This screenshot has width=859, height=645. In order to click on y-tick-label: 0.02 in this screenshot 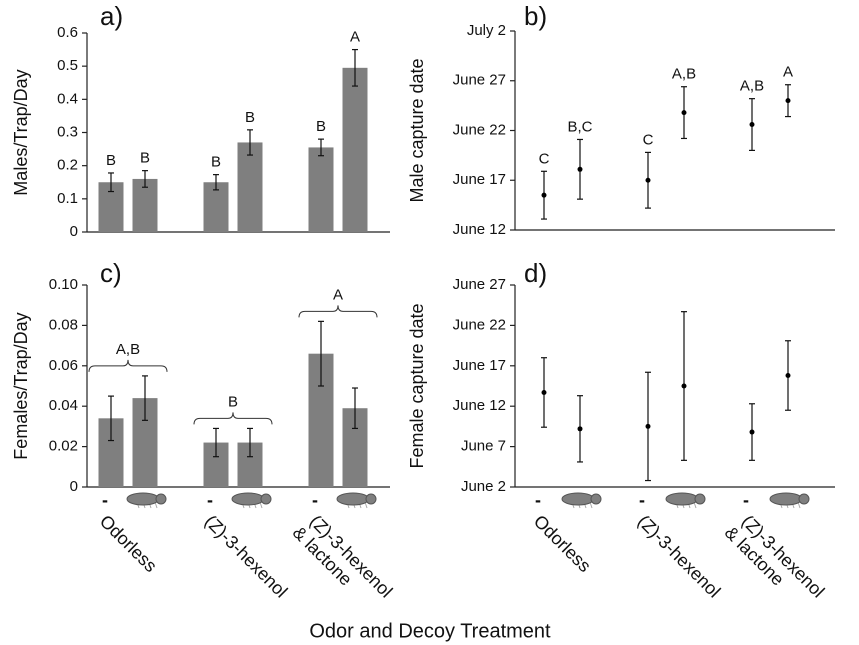, I will do `click(63, 446)`.